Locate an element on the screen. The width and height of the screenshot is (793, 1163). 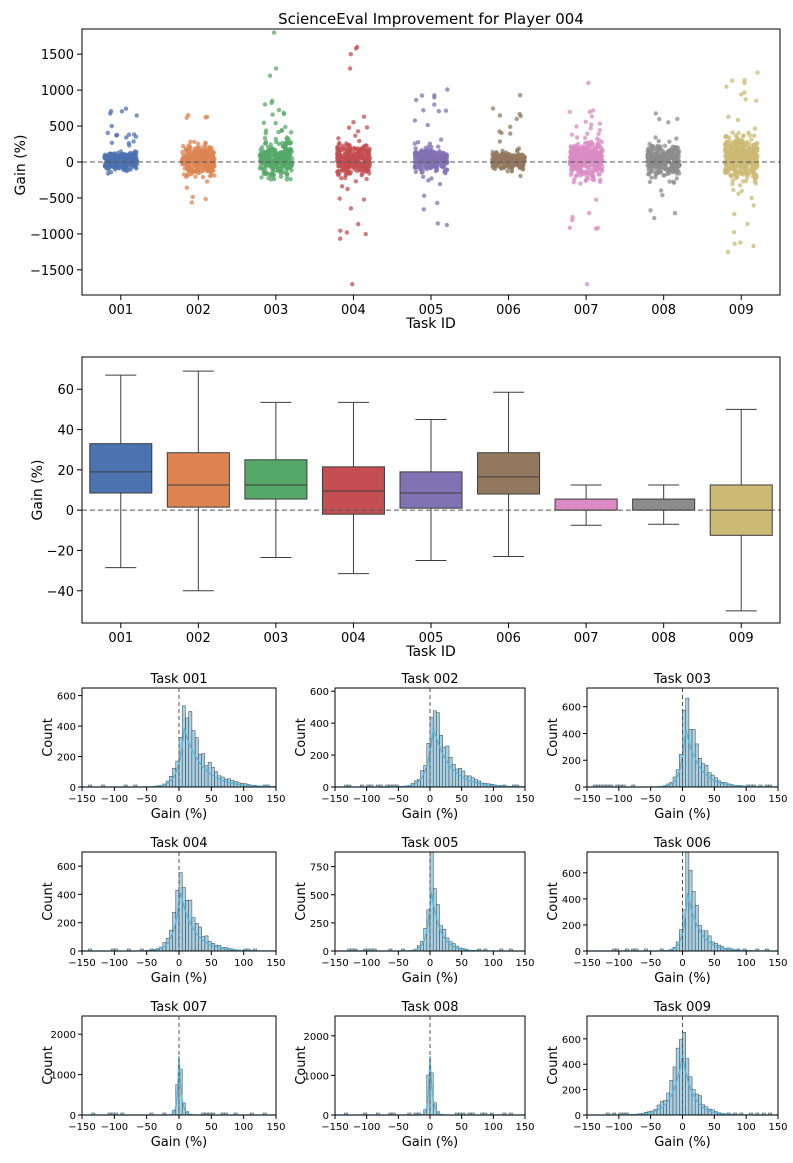
box-xtick-label: 005 is located at coordinates (431, 638).